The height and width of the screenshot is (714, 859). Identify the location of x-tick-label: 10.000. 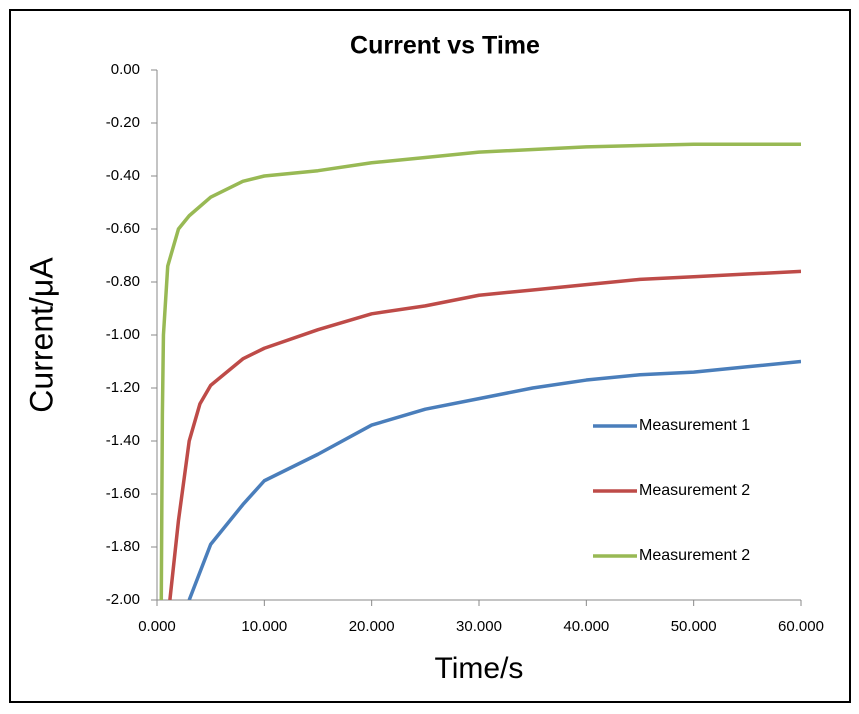
(264, 626).